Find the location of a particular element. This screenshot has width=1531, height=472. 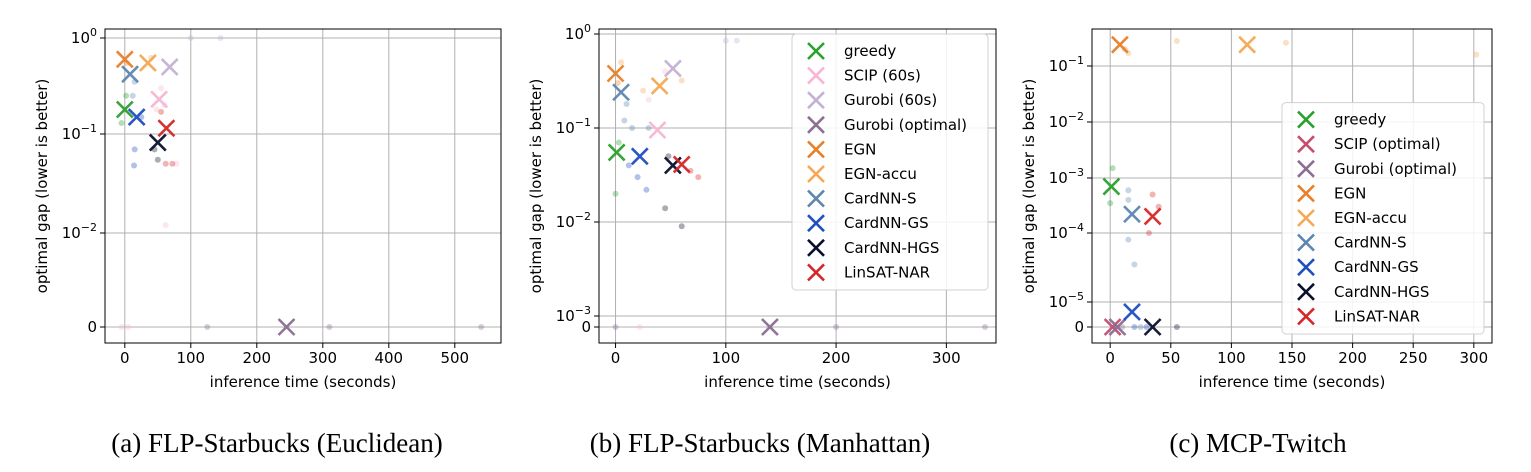

y-tick-label: 0 is located at coordinates (586, 327).